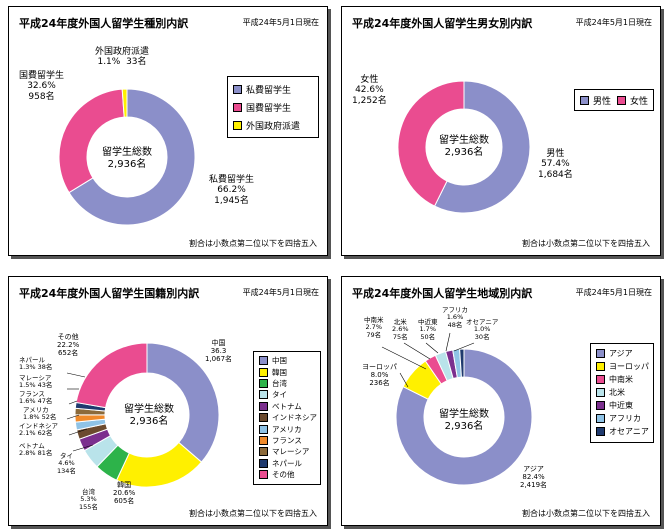  Describe the element at coordinates (36, 401) in the screenshot. I see `label-percent-count: 1.6% 47名` at that location.